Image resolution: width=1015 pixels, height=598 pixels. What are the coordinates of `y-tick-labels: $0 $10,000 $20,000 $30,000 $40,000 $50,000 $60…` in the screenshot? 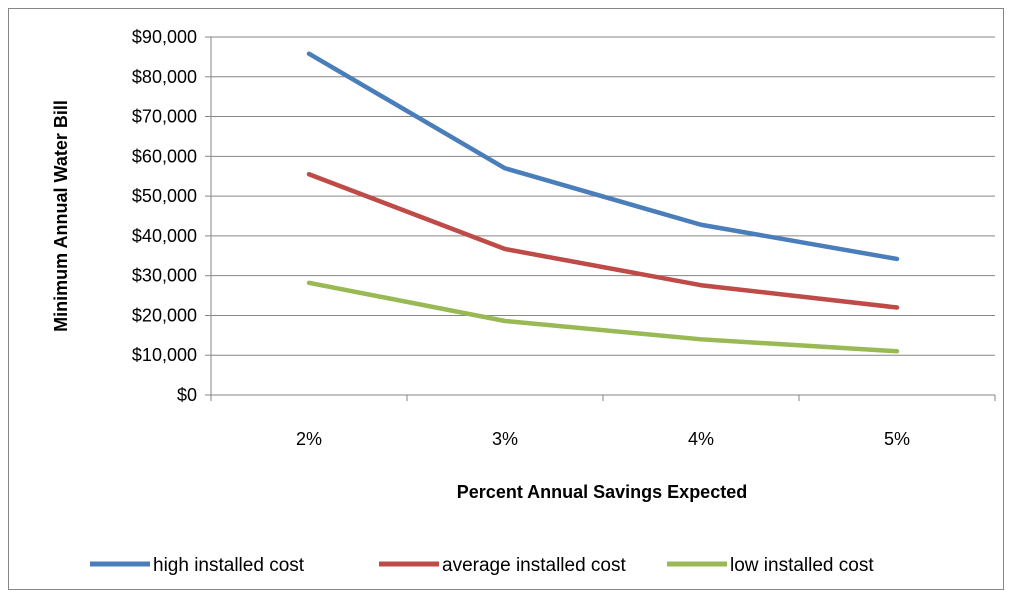 It's located at (164, 216).